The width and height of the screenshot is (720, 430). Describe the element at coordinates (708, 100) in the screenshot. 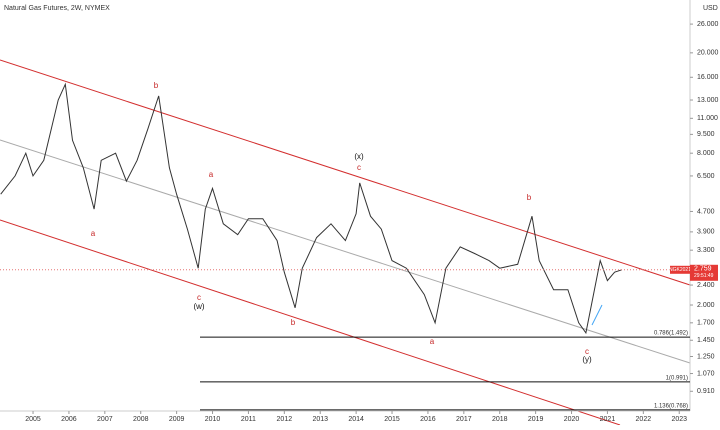

I see `y-tick-label: 13.000` at that location.